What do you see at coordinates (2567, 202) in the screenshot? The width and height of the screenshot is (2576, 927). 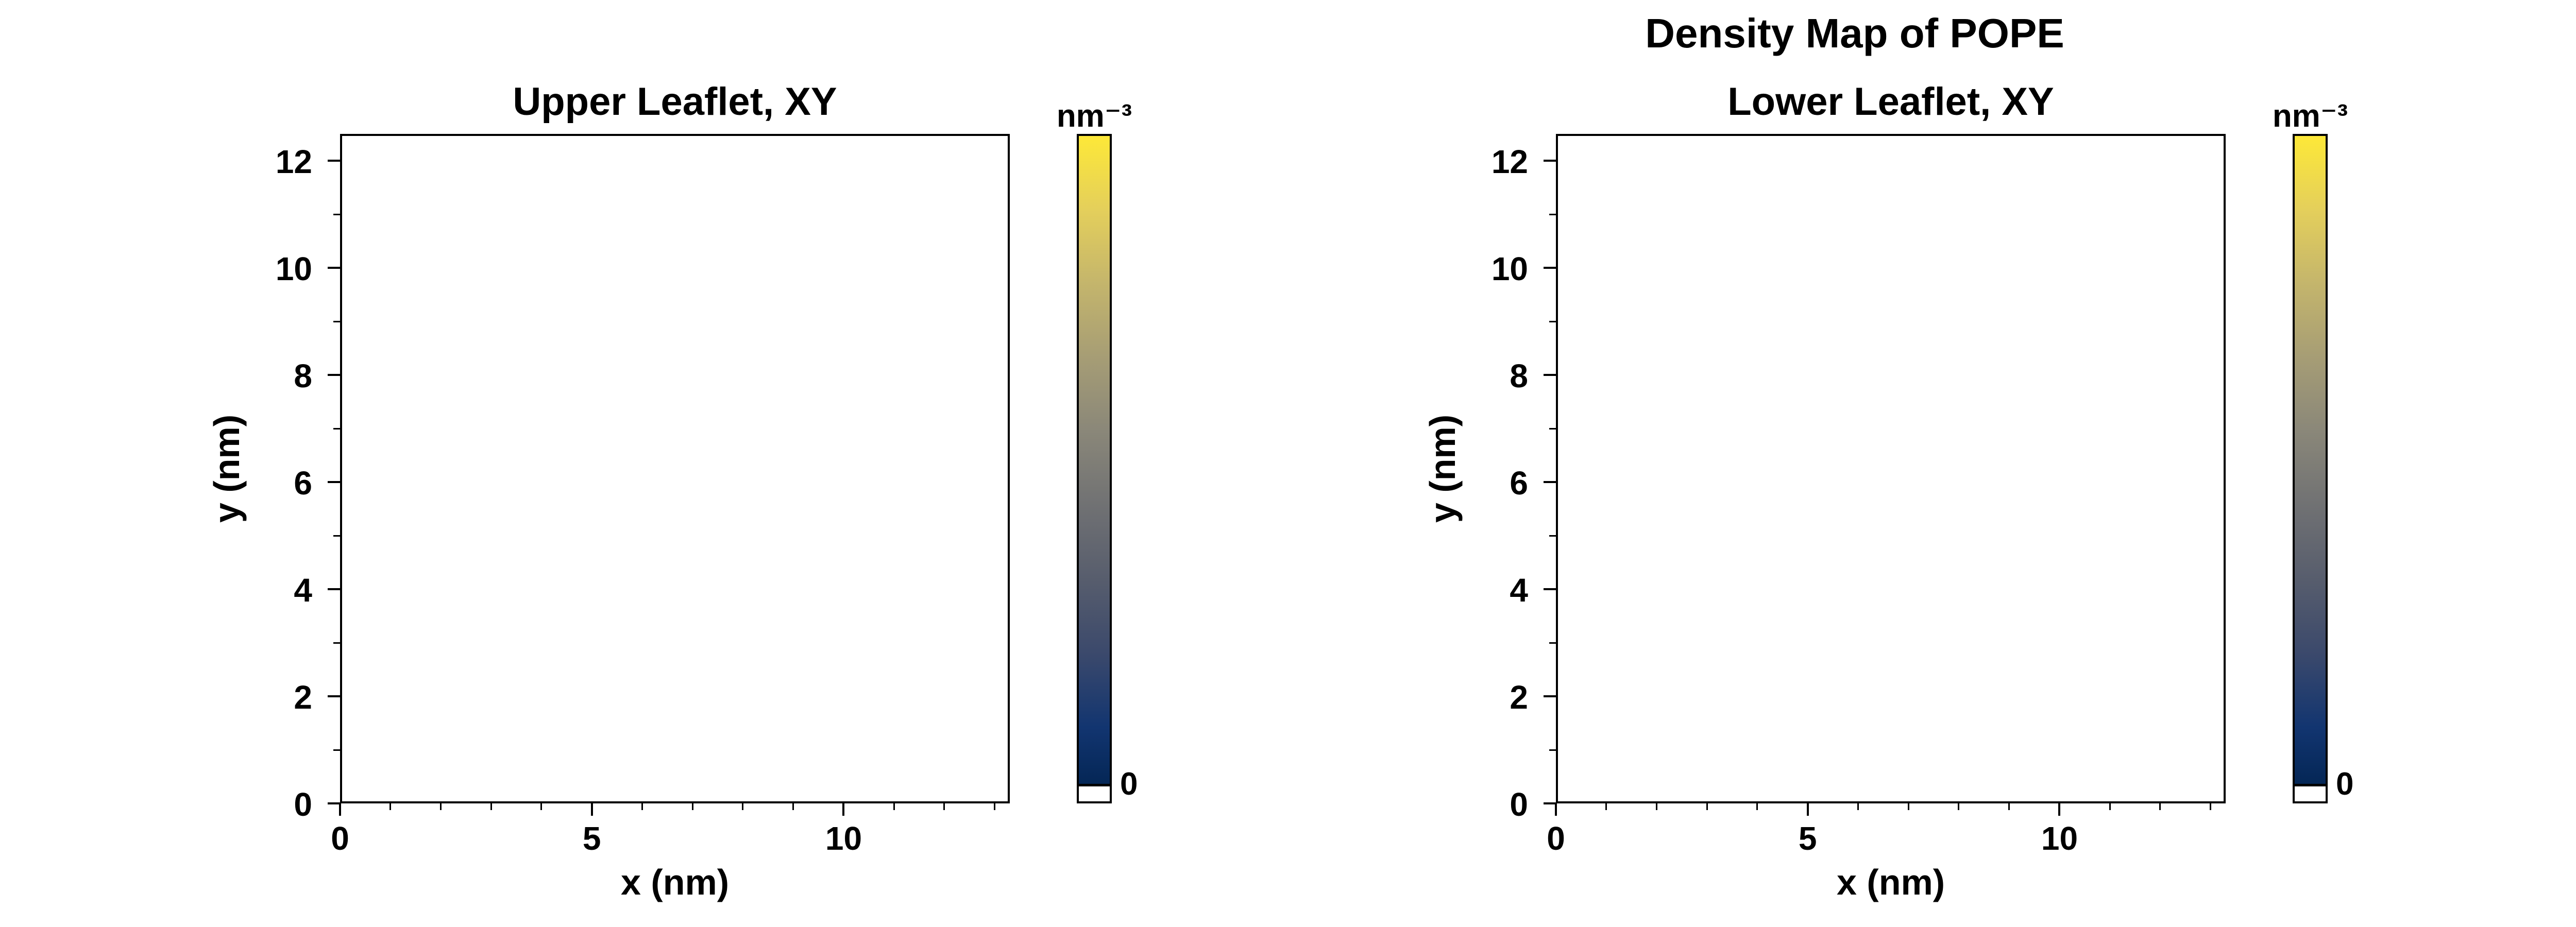 I see `y-tick-label: 5.0` at bounding box center [2567, 202].